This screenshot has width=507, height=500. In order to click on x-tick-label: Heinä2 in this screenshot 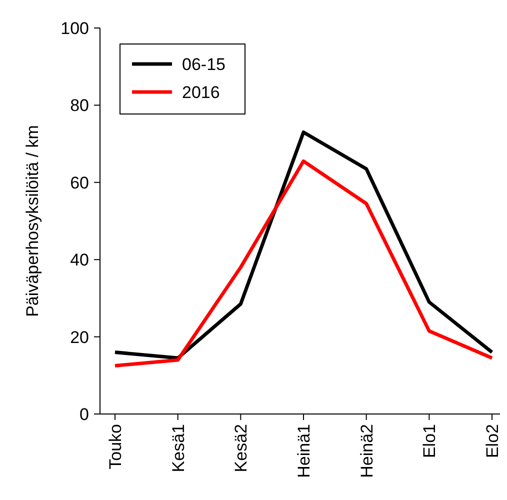, I will do `click(366, 451)`.